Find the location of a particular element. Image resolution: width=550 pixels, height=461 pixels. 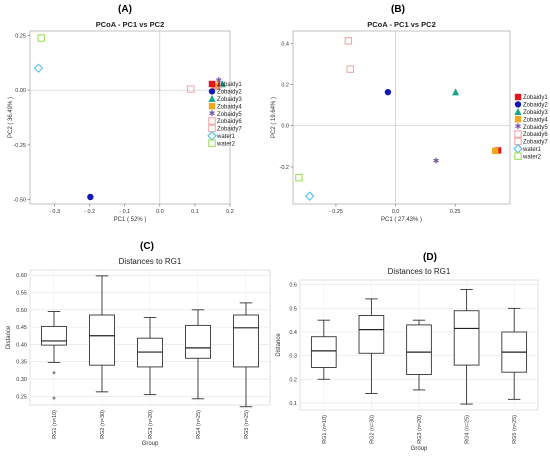

point-zobaidy2 is located at coordinates (90, 197).